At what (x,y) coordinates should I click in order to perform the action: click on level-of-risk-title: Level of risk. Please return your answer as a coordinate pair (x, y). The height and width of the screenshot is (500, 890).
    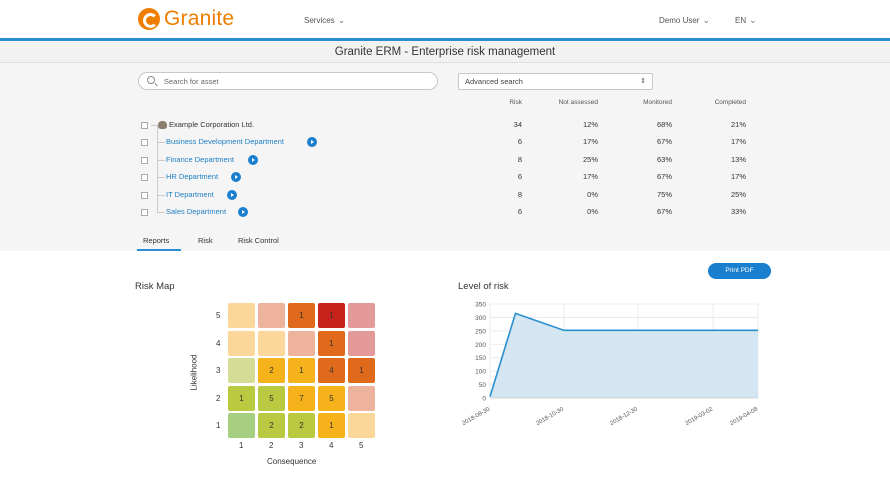
    Looking at the image, I should click on (483, 286).